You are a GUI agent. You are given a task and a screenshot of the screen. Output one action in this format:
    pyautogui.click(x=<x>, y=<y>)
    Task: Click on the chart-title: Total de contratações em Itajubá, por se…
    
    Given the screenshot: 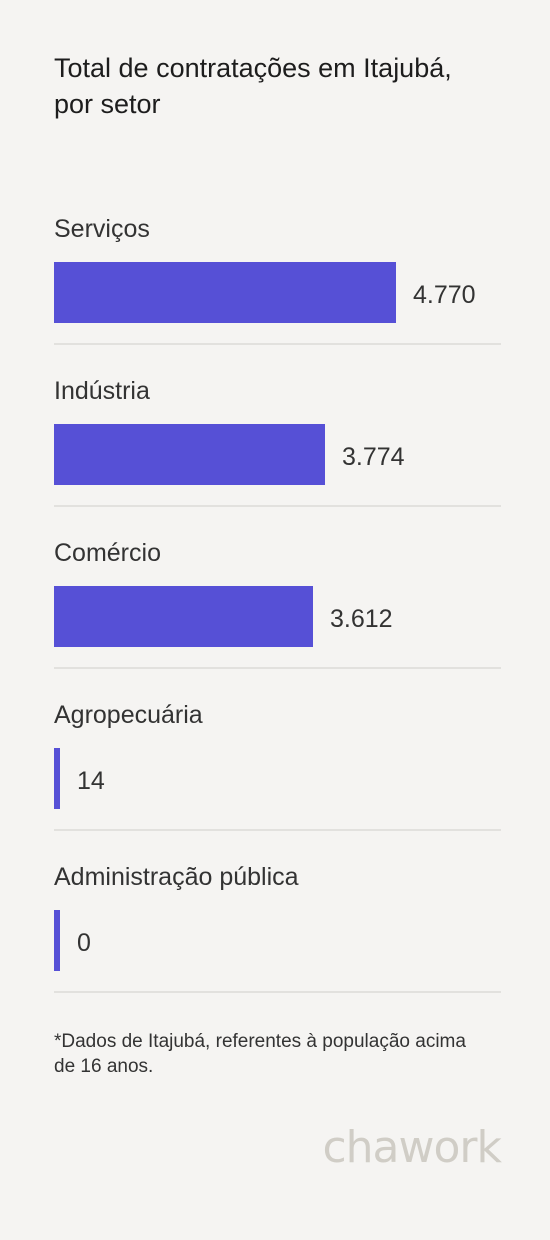 What is the action you would take?
    pyautogui.click(x=253, y=86)
    